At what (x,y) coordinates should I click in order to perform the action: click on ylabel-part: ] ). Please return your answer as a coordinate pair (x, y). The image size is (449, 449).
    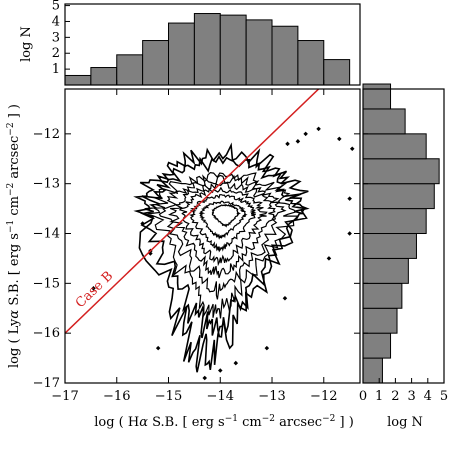
    Looking at the image, I should click on (14, 113).